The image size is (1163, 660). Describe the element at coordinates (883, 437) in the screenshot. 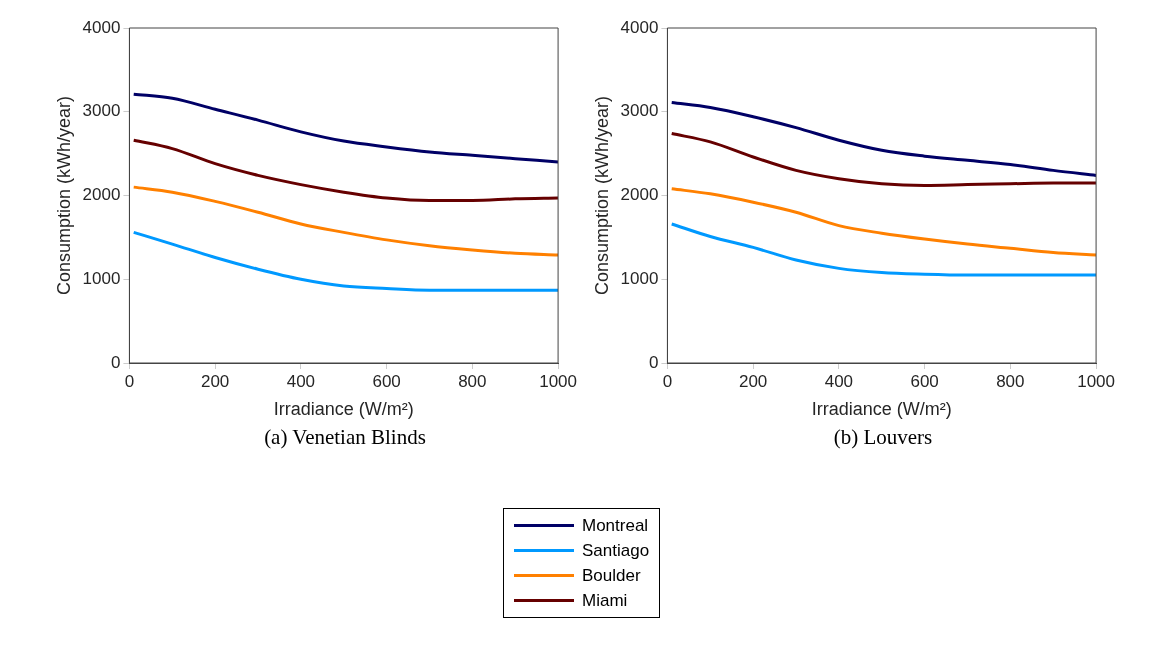

I see `text: (b) Louvers` at that location.